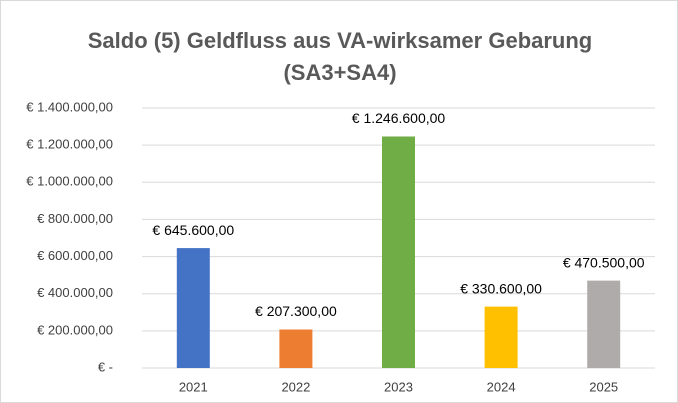 The image size is (678, 403). Describe the element at coordinates (604, 262) in the screenshot. I see `data-label: € 470.500,00` at that location.